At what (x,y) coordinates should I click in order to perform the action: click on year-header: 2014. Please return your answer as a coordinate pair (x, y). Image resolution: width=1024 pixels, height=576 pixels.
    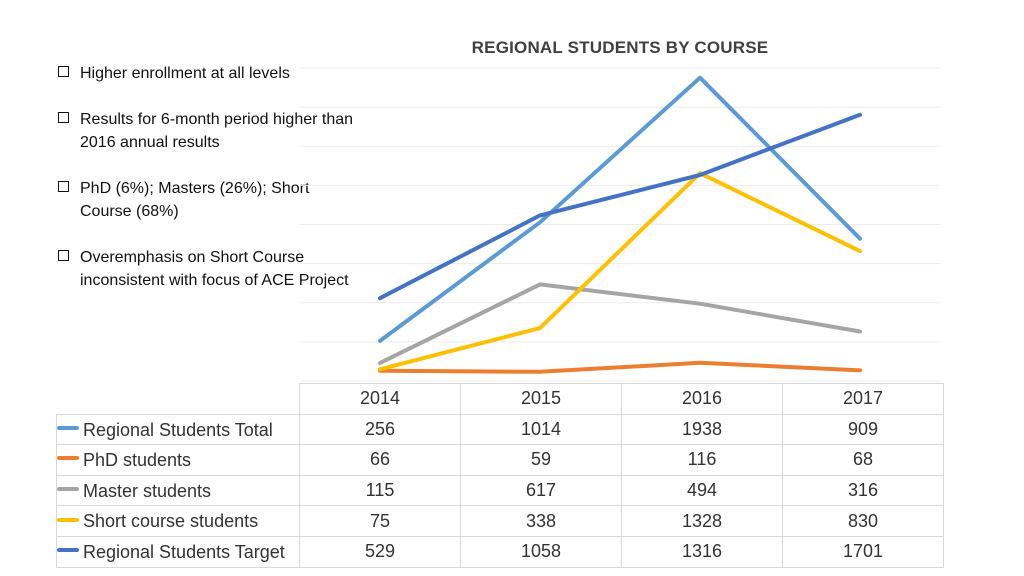
    Looking at the image, I should click on (380, 399).